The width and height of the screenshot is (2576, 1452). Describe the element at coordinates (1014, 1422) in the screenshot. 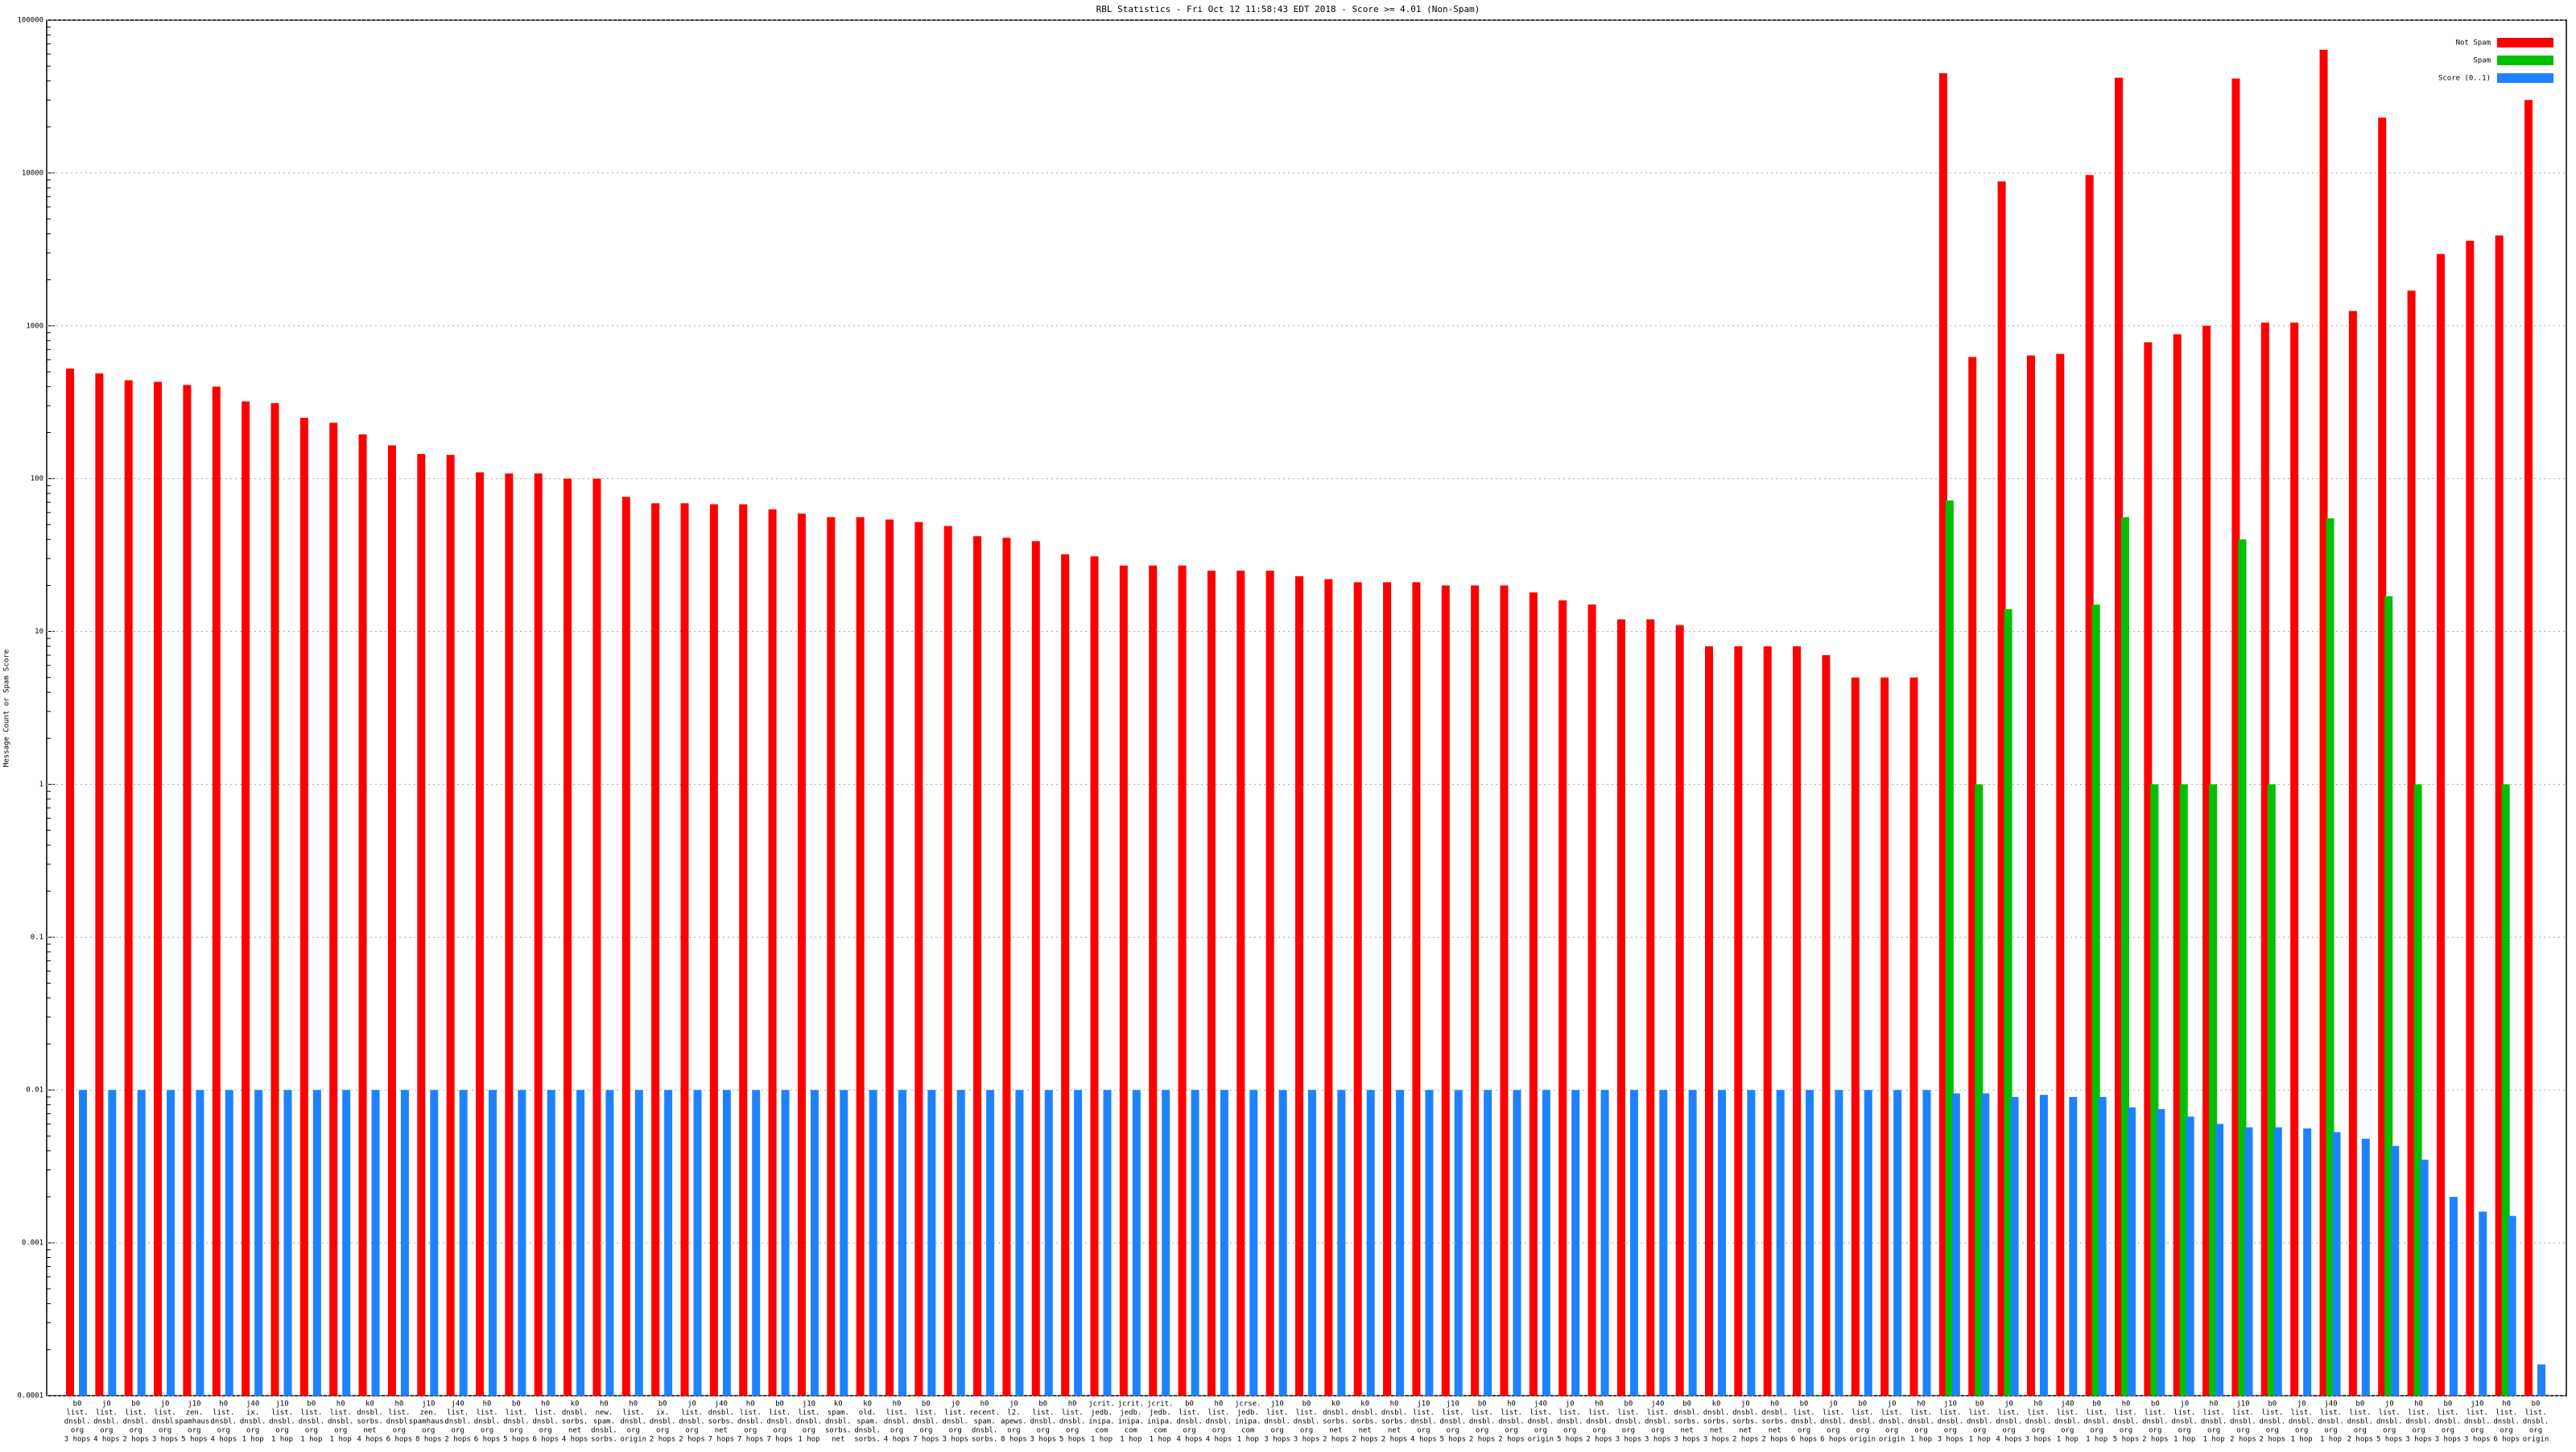

I see `x-tick-label: apews.` at that location.